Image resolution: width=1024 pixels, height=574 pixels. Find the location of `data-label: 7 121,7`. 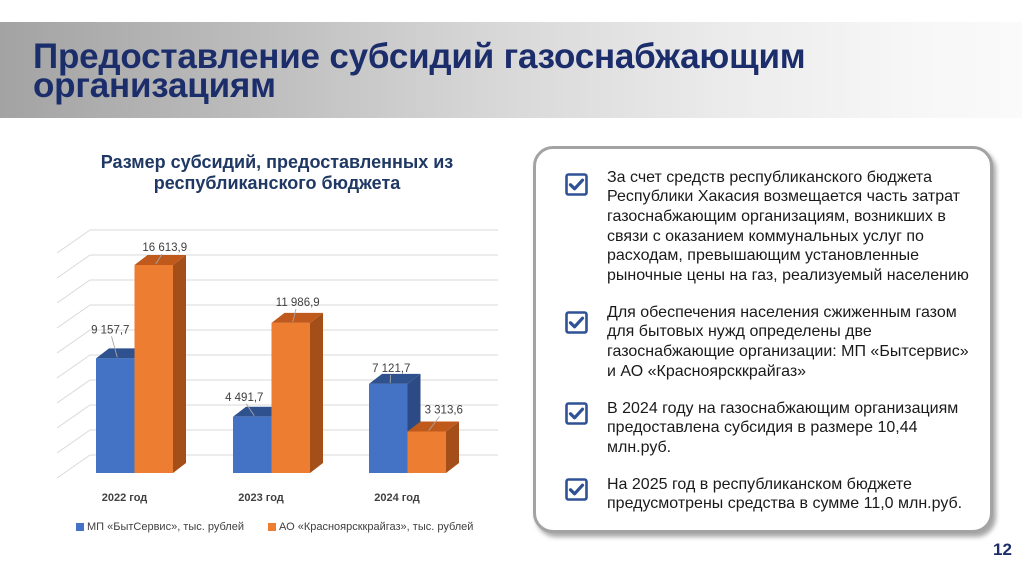

data-label: 7 121,7 is located at coordinates (391, 369).